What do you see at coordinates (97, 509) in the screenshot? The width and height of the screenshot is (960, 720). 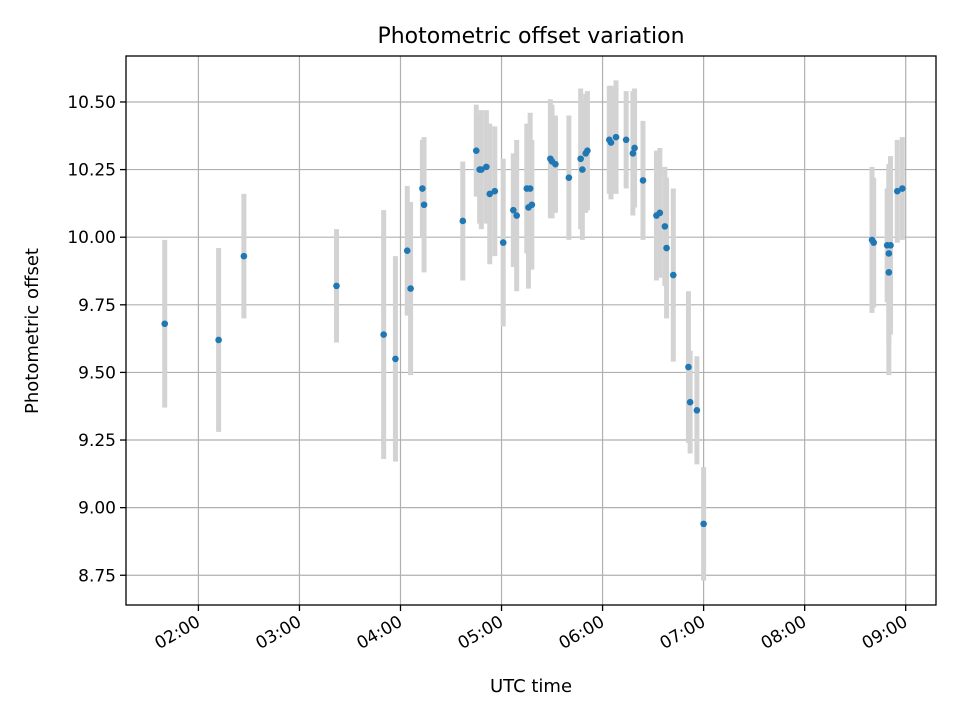 I see `y-tick-label: 9.00` at bounding box center [97, 509].